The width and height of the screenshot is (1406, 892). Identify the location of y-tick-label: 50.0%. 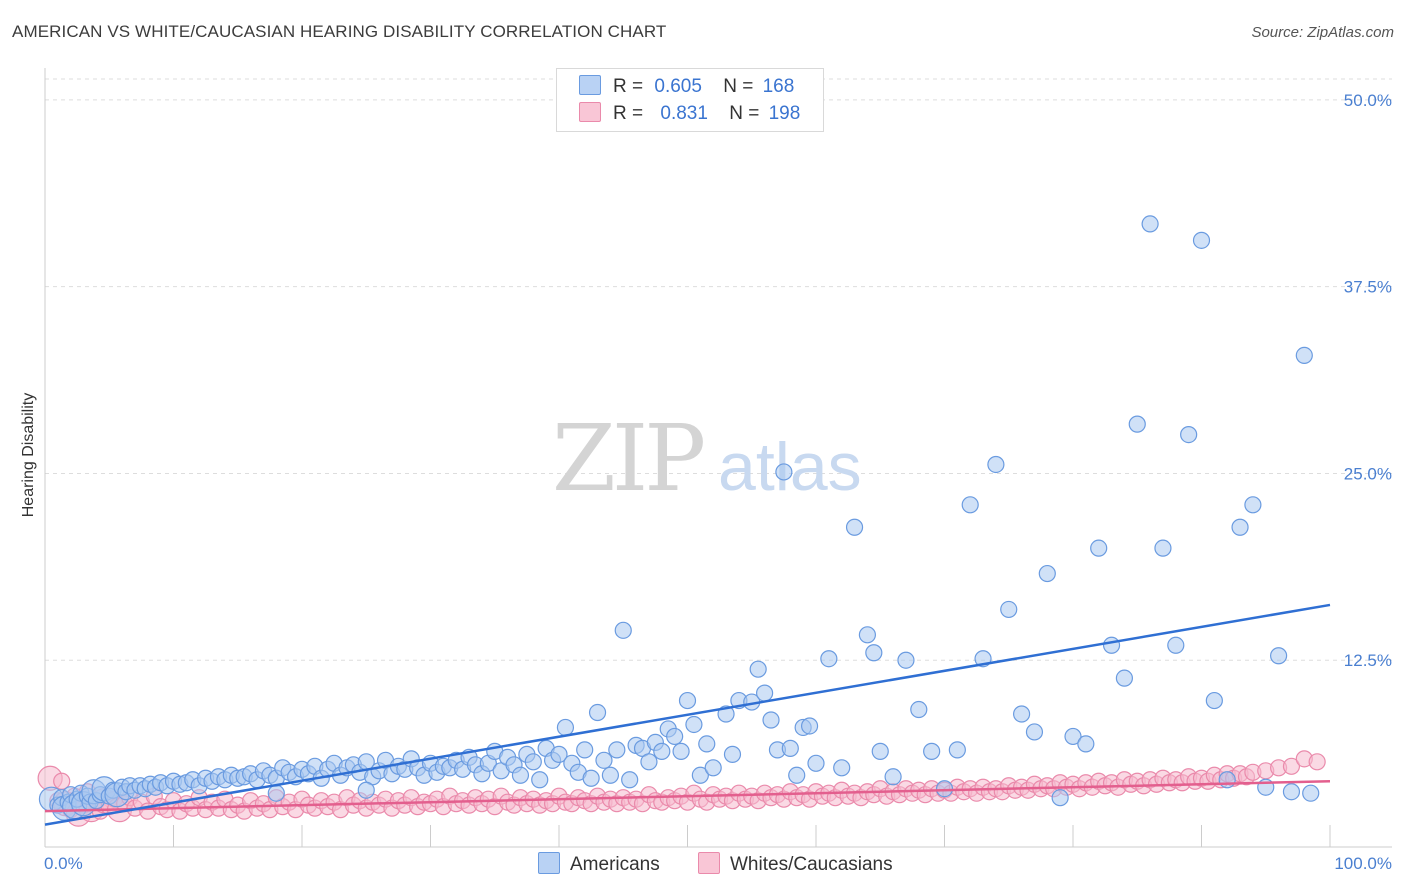
(1368, 100).